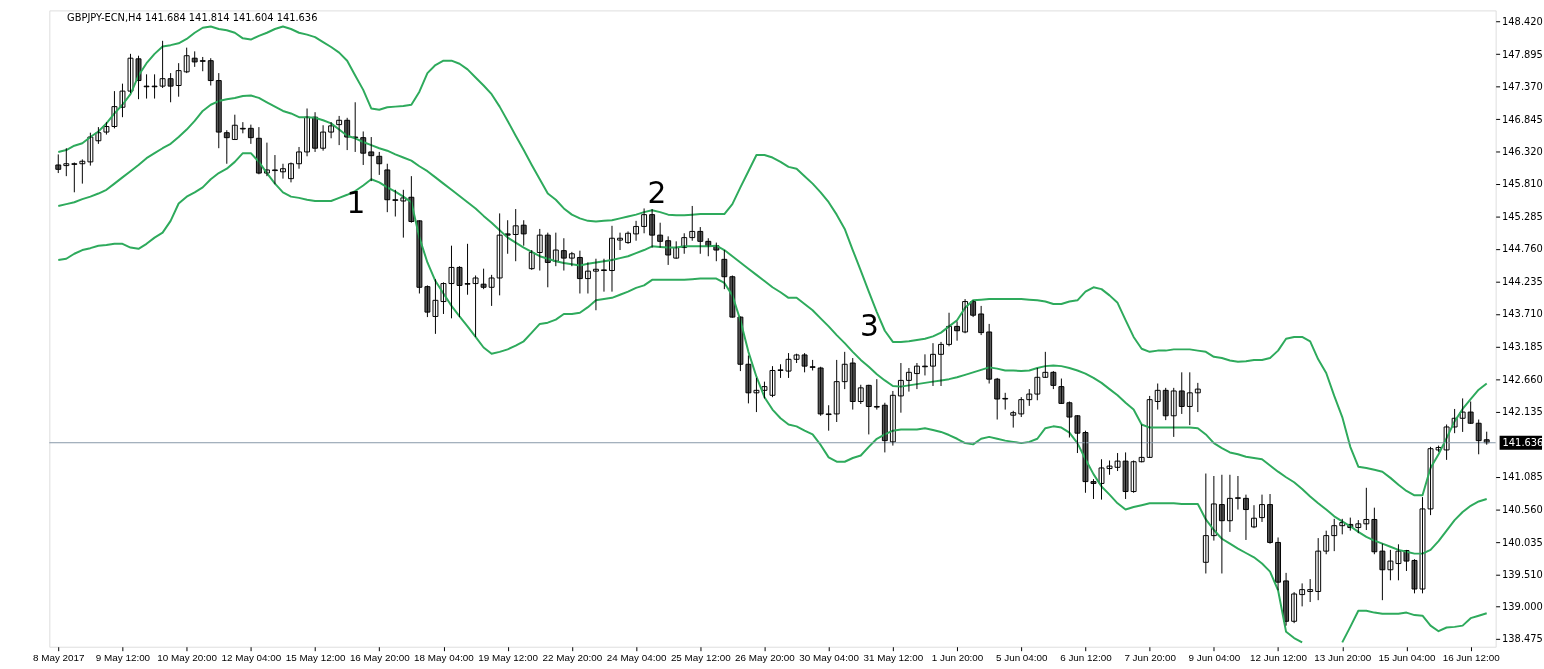 The image size is (1544, 669). Describe the element at coordinates (636, 658) in the screenshot. I see `x-tick-label: 24 May 04:00` at that location.